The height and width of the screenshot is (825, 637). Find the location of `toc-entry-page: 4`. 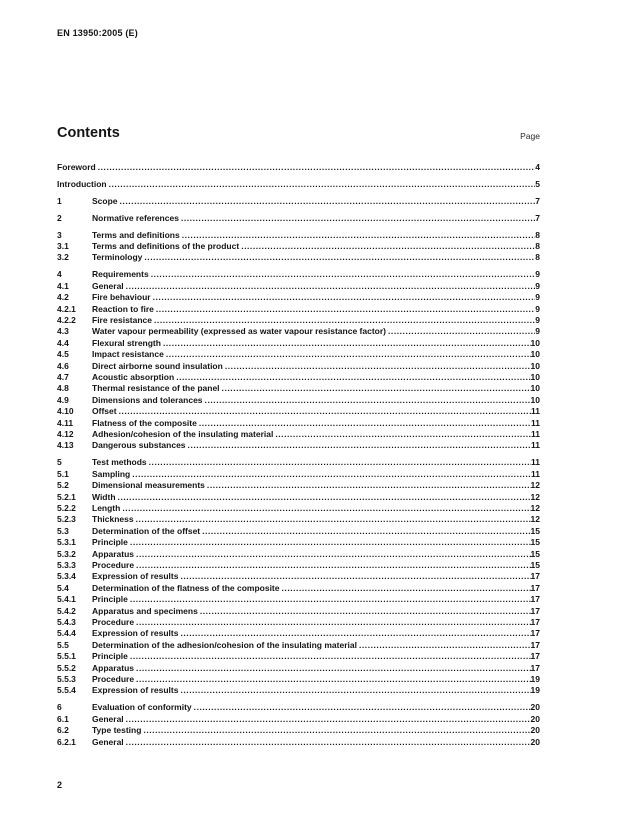

toc-entry-page: 4 is located at coordinates (537, 167).